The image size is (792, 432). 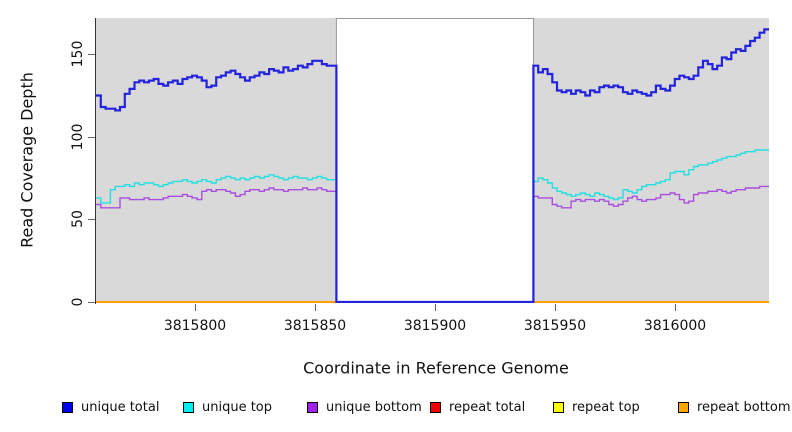 What do you see at coordinates (315, 326) in the screenshot?
I see `x-tick-label: 3815850` at bounding box center [315, 326].